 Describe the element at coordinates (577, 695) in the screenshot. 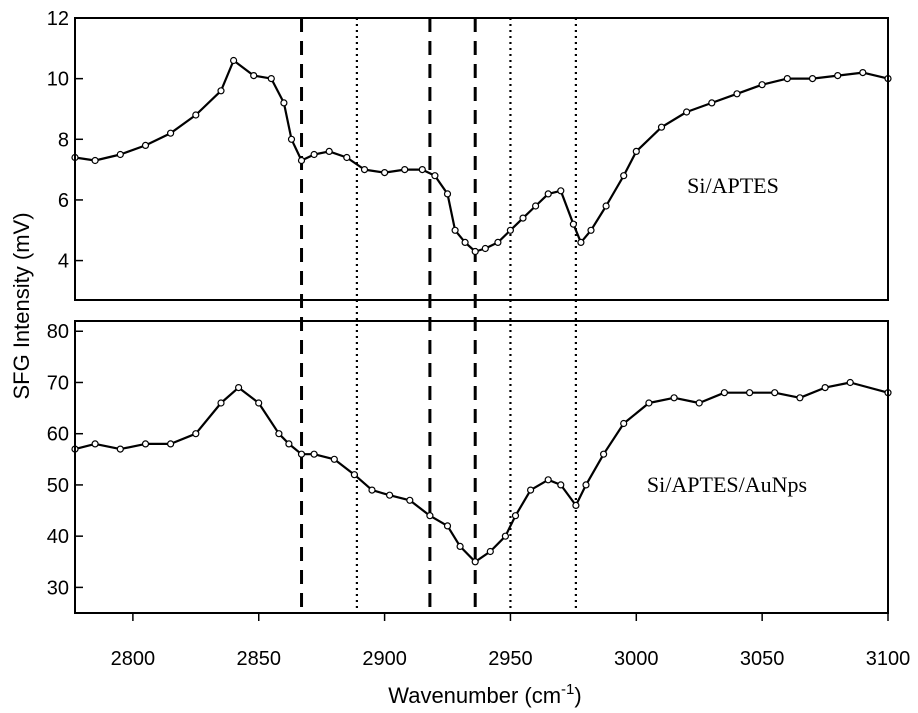

I see `x-axis-label-close: )` at that location.